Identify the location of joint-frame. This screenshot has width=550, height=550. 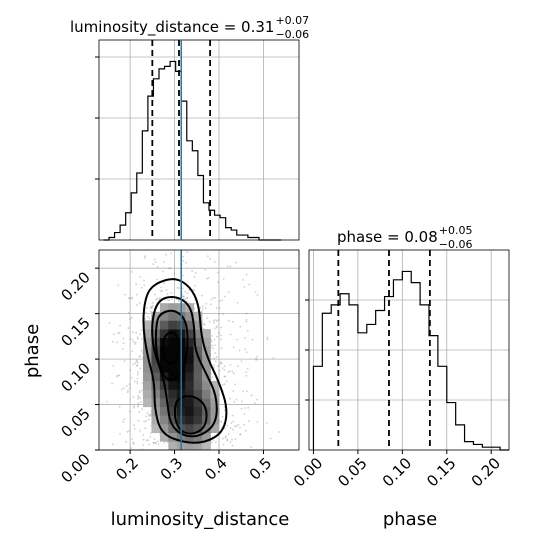
(199, 350).